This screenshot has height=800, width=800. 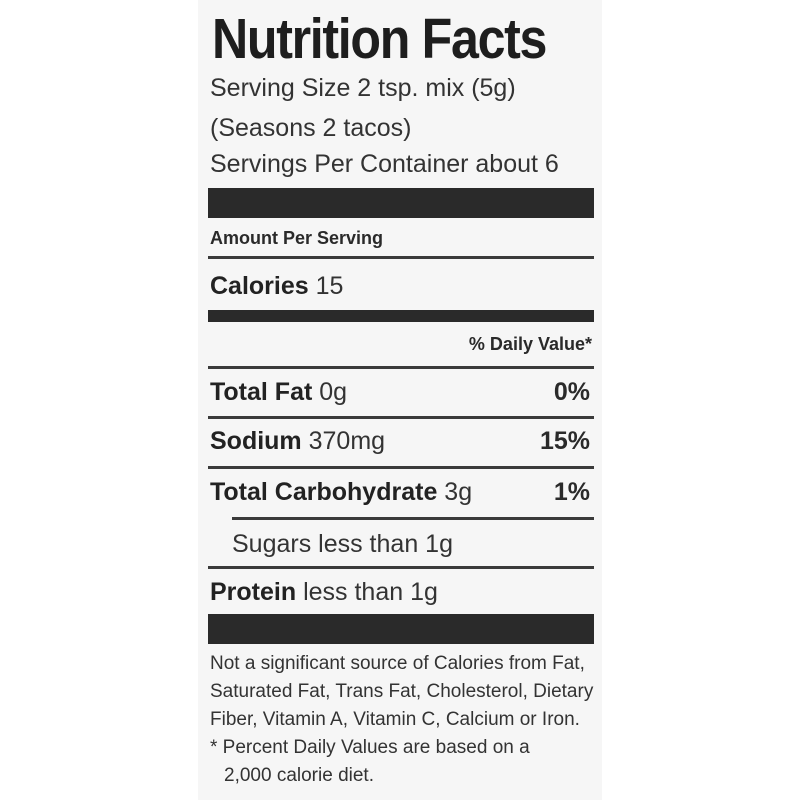 What do you see at coordinates (571, 392) in the screenshot?
I see `nutrient-dv: 0%` at bounding box center [571, 392].